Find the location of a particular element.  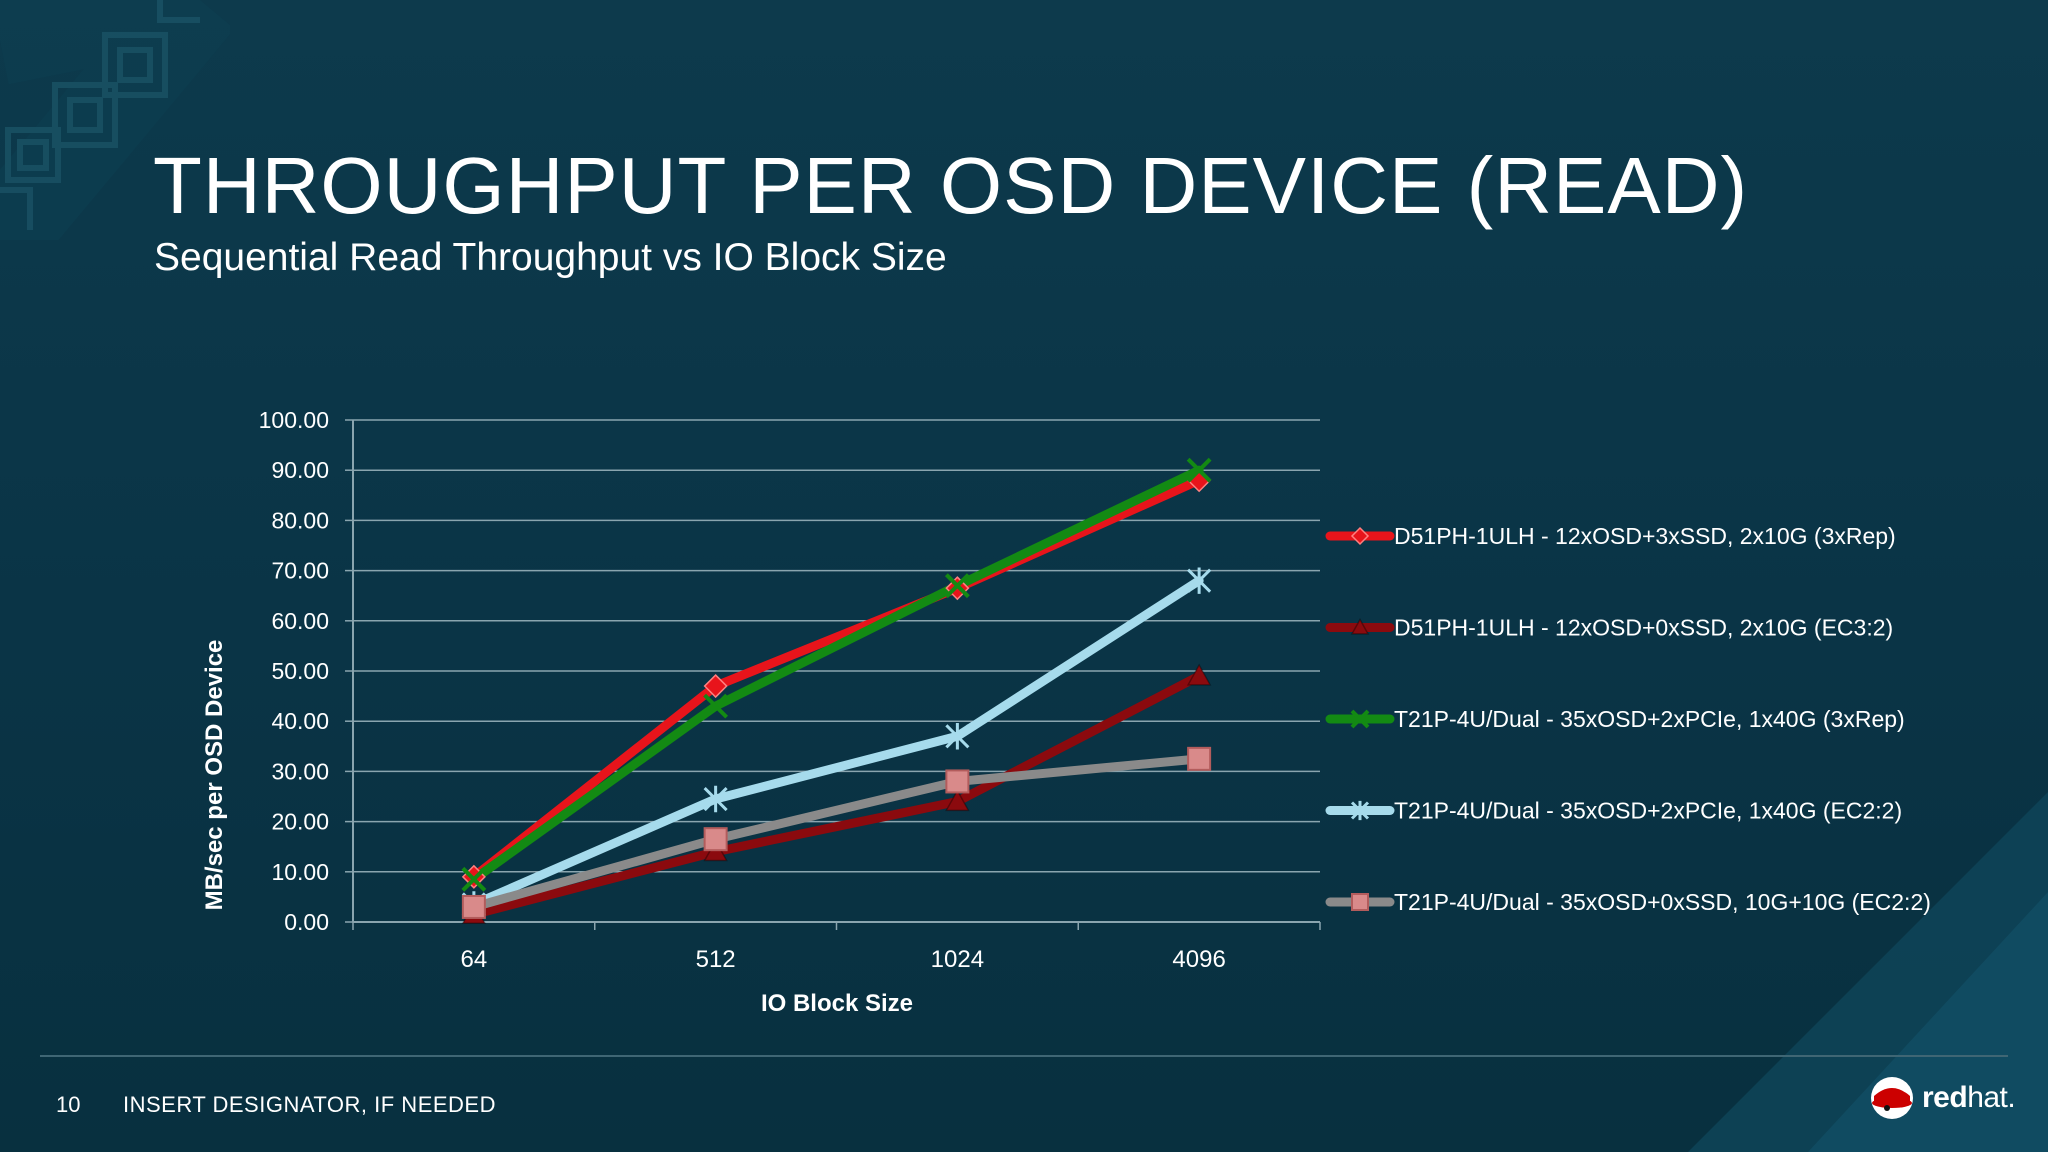

redhat-logo: redhat. is located at coordinates (1943, 1098).